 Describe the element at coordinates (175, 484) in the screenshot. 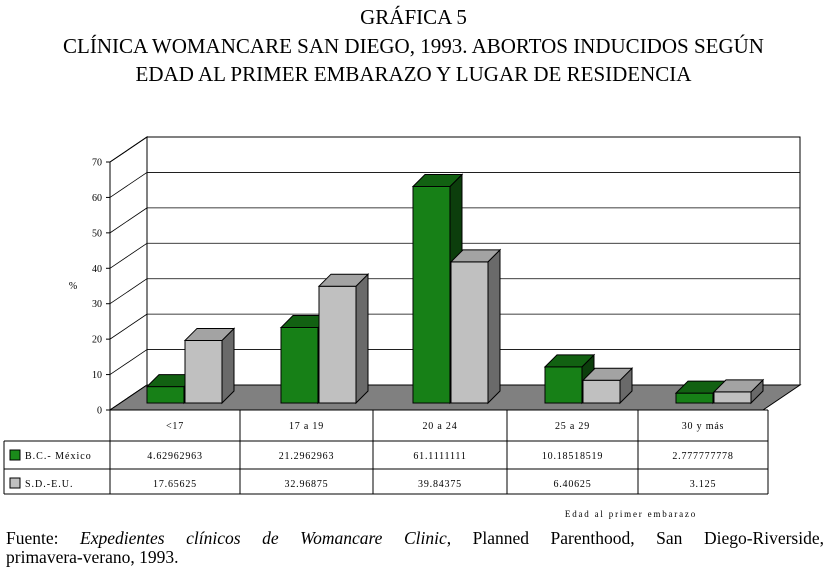

I see `data-label: 17.65625` at that location.